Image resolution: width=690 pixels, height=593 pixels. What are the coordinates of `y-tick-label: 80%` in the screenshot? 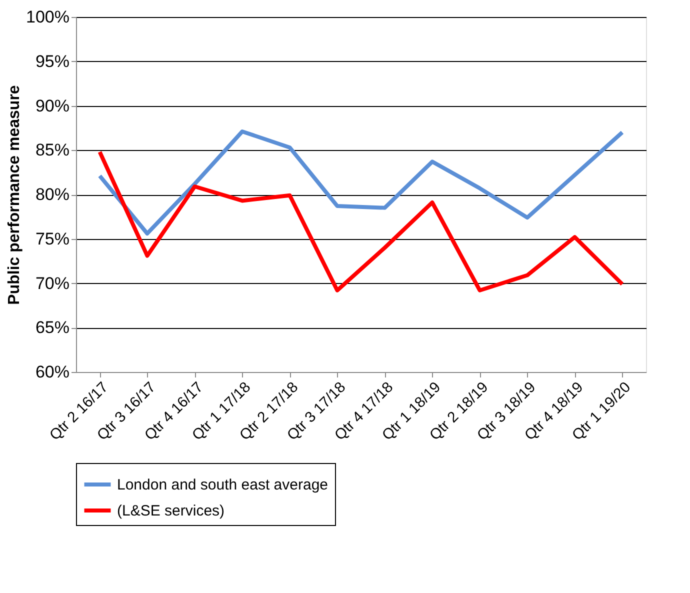 It's located at (52, 194).